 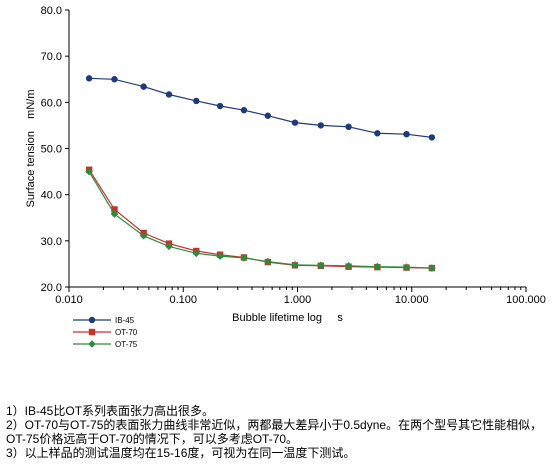 I want to click on x-tick-label: 1.000, so click(x=298, y=300).